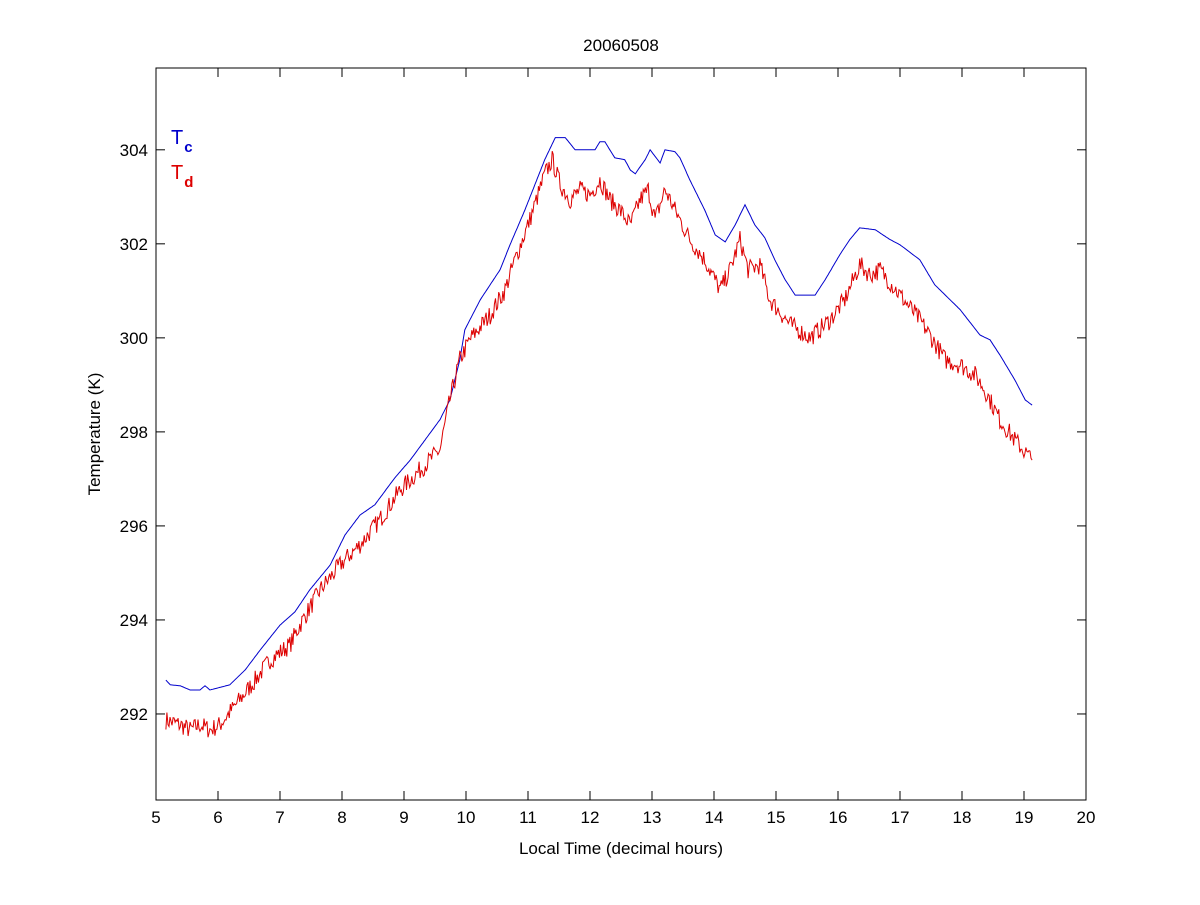 This screenshot has width=1200, height=905. Describe the element at coordinates (528, 817) in the screenshot. I see `x-tick-label: 11` at that location.